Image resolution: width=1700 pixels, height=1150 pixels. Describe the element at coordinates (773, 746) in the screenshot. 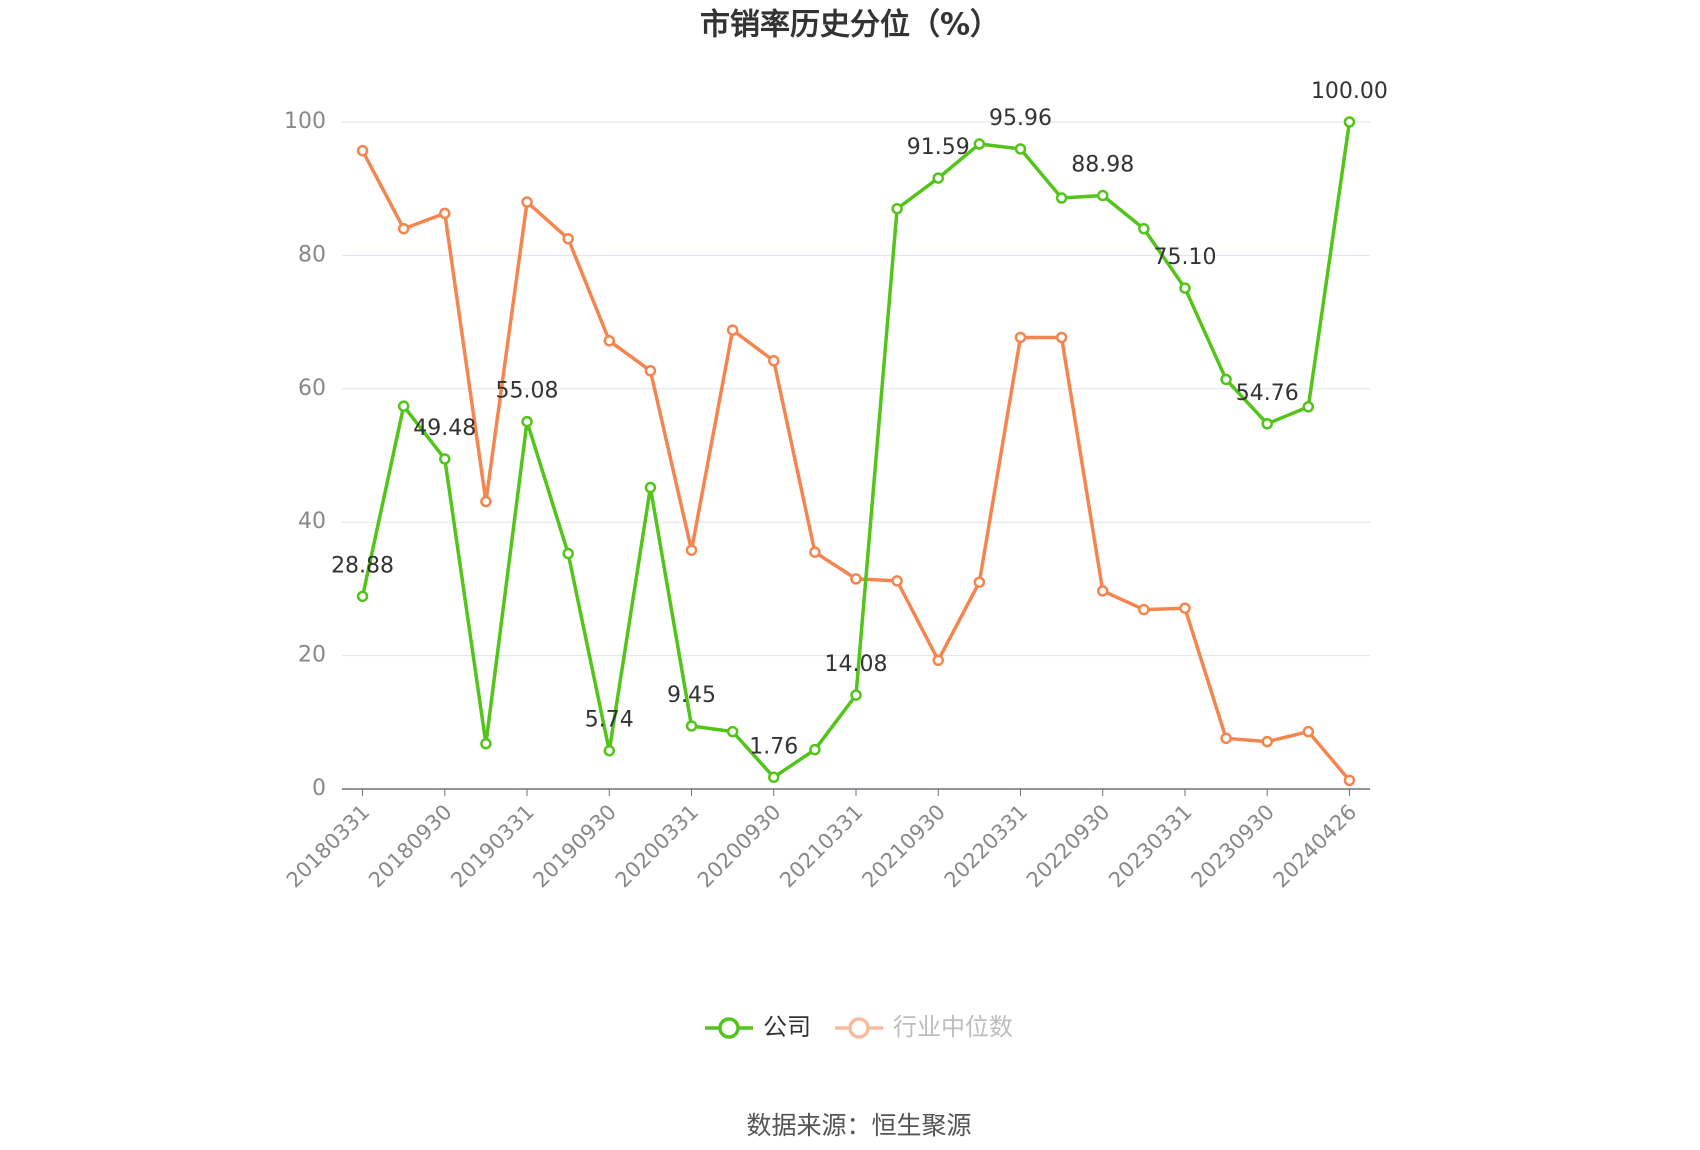

I see `data-label: 1.76` at that location.